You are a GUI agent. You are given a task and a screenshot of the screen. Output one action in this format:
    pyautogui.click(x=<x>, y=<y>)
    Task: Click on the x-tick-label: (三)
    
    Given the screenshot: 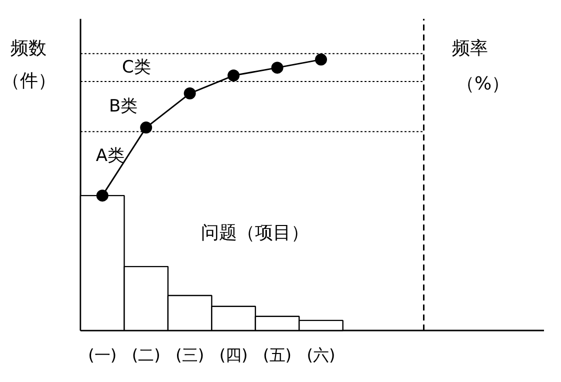 What is the action you would take?
    pyautogui.click(x=190, y=354)
    